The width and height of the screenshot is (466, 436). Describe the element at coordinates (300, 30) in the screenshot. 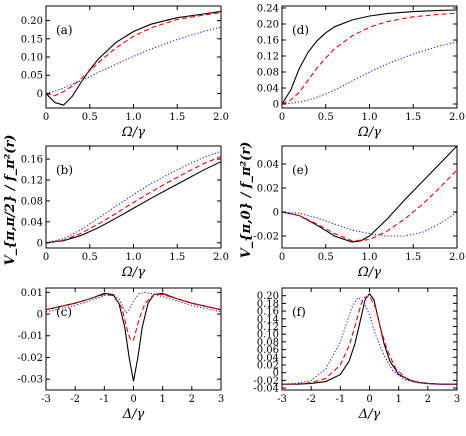

I see `panel-label: (d)` at that location.